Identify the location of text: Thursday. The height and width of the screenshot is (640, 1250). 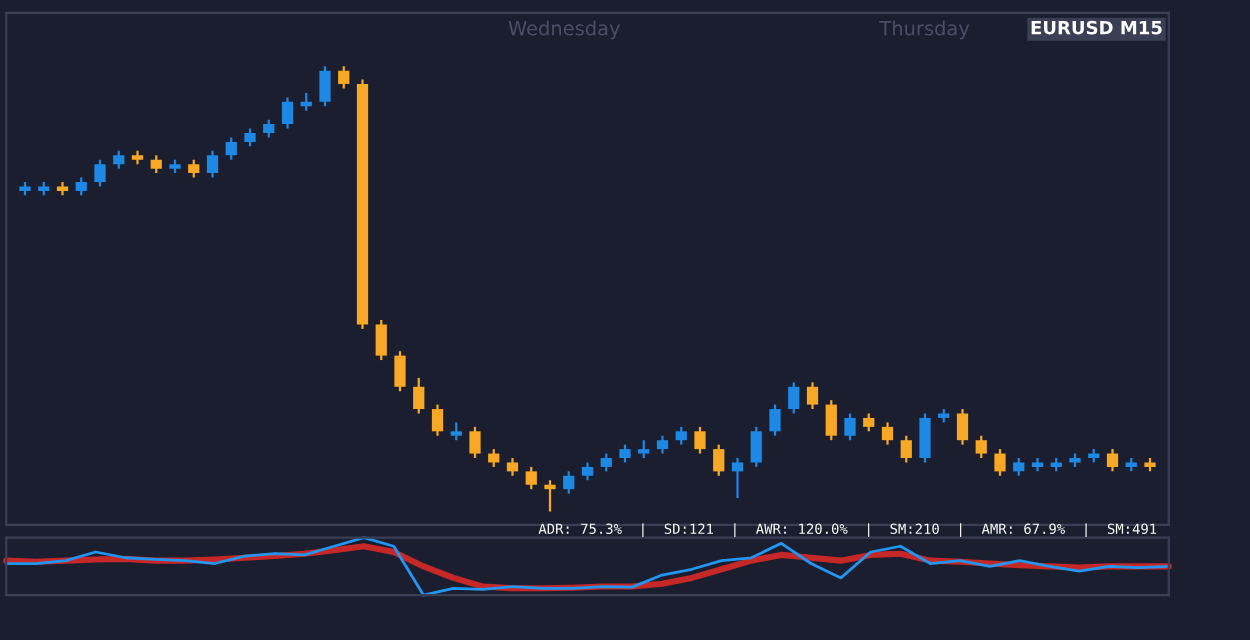
(924, 30).